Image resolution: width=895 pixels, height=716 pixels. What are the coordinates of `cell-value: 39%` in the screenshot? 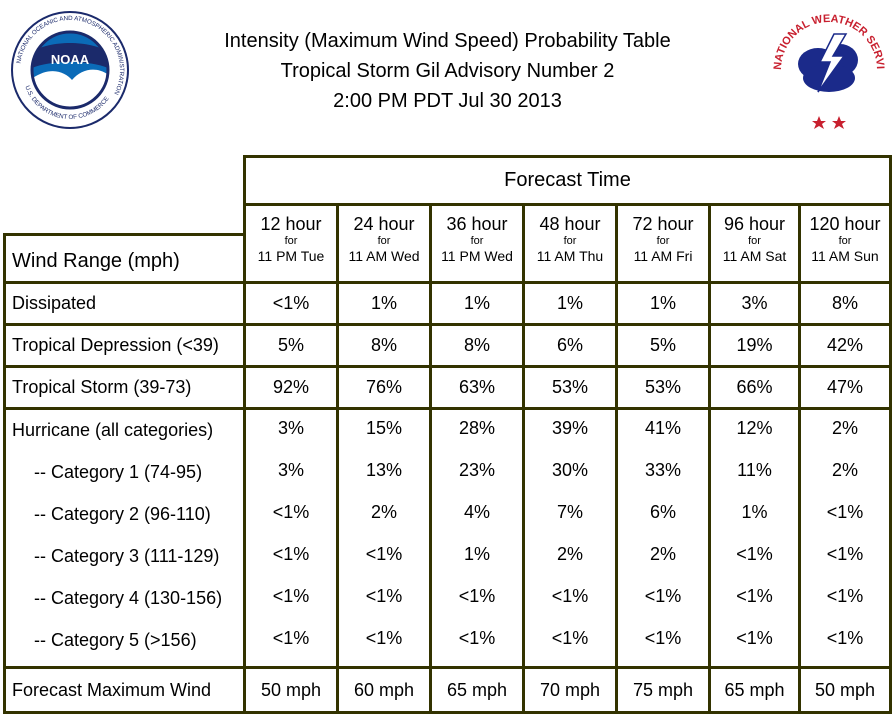 It's located at (570, 428).